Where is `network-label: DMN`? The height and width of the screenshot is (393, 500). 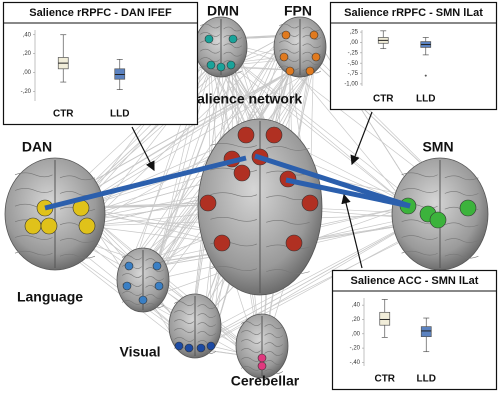
network-label: DMN is located at coordinates (223, 11).